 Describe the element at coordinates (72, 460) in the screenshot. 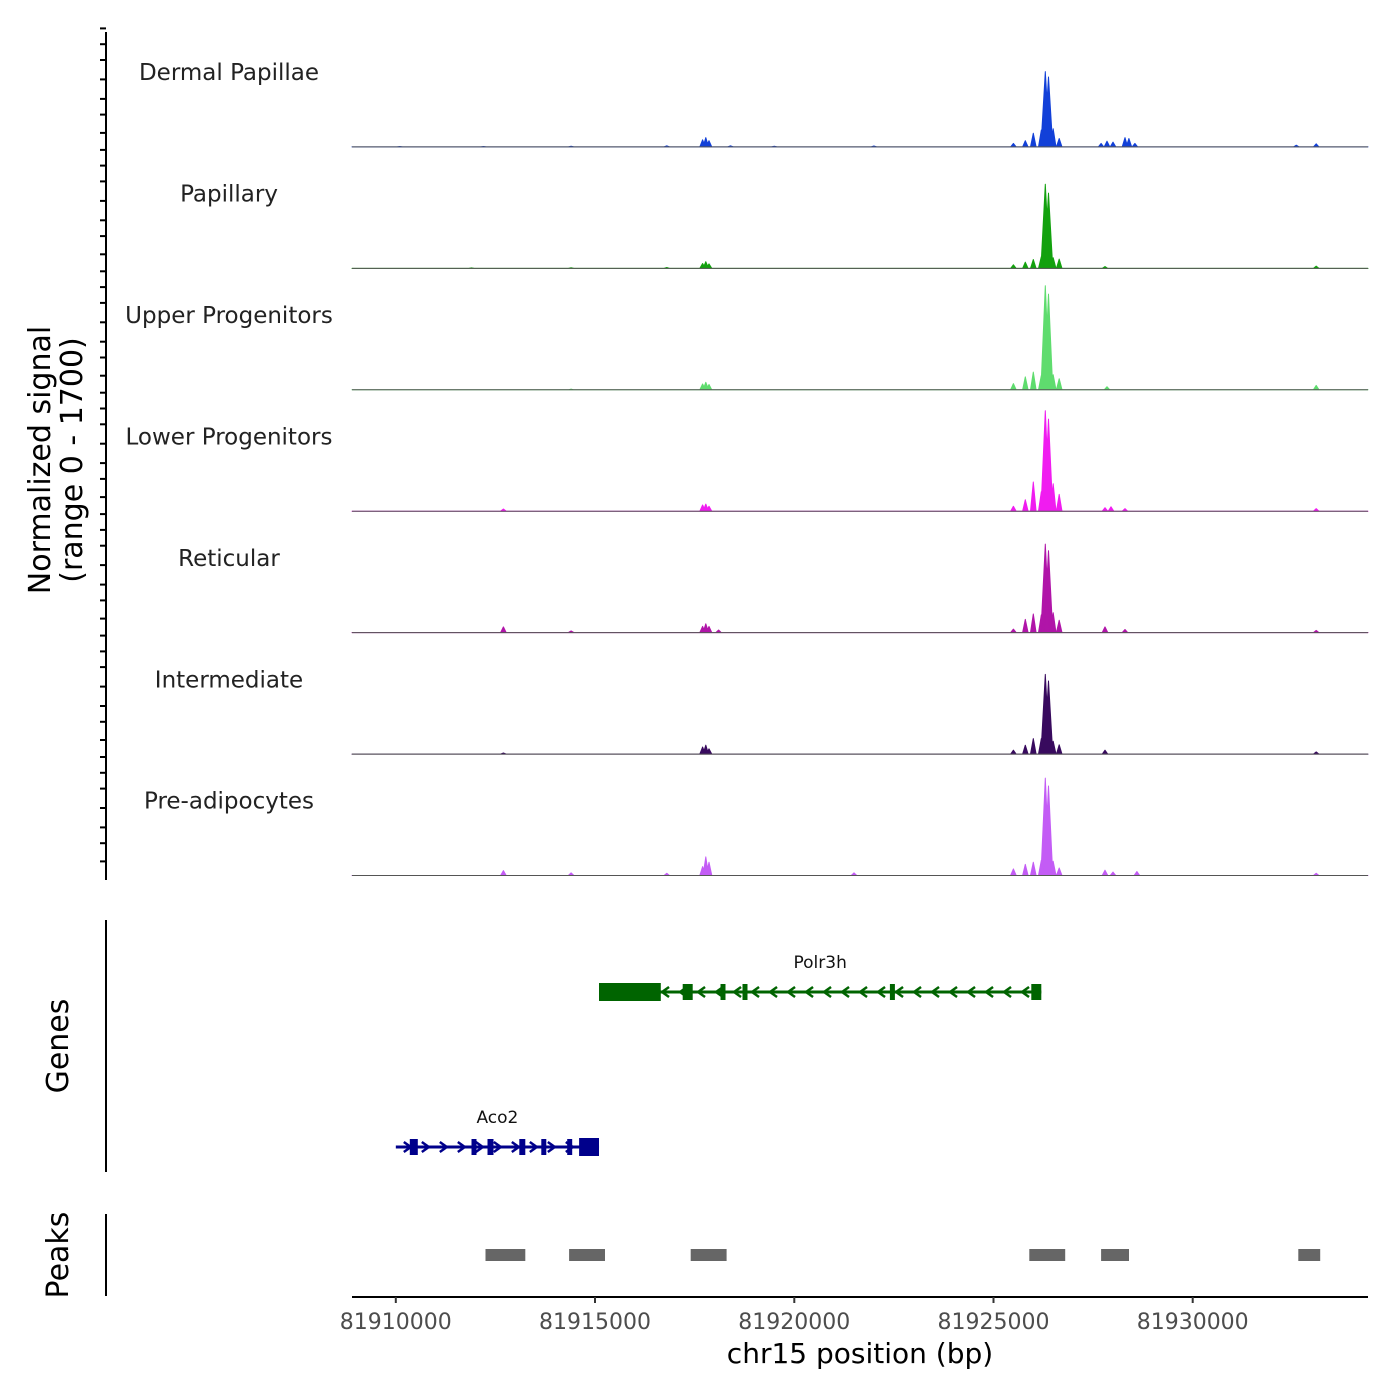

I see `y-axis-title-line-2: (range 0 - 1700)` at that location.